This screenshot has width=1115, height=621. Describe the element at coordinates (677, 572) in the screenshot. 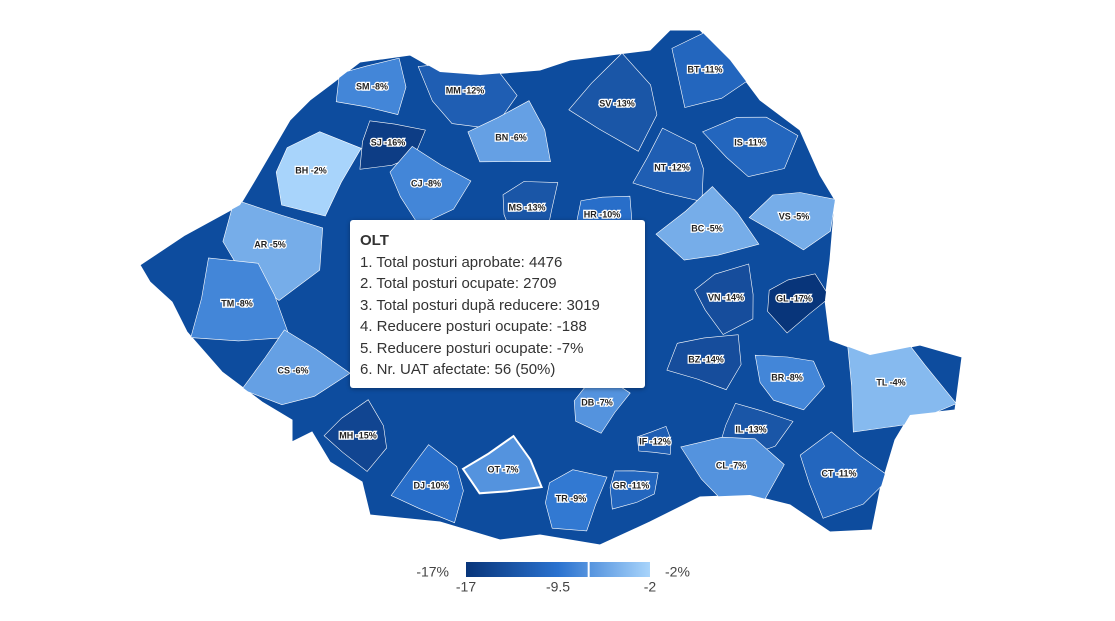

I see `legend-max: -2%` at that location.